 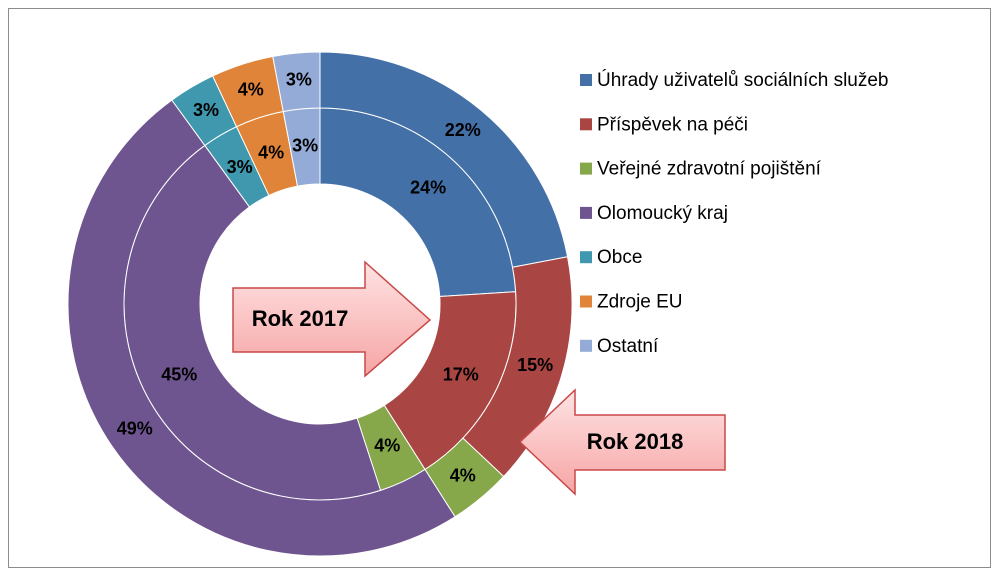 I want to click on legend-label: Příspěvek na péči, so click(x=672, y=124).